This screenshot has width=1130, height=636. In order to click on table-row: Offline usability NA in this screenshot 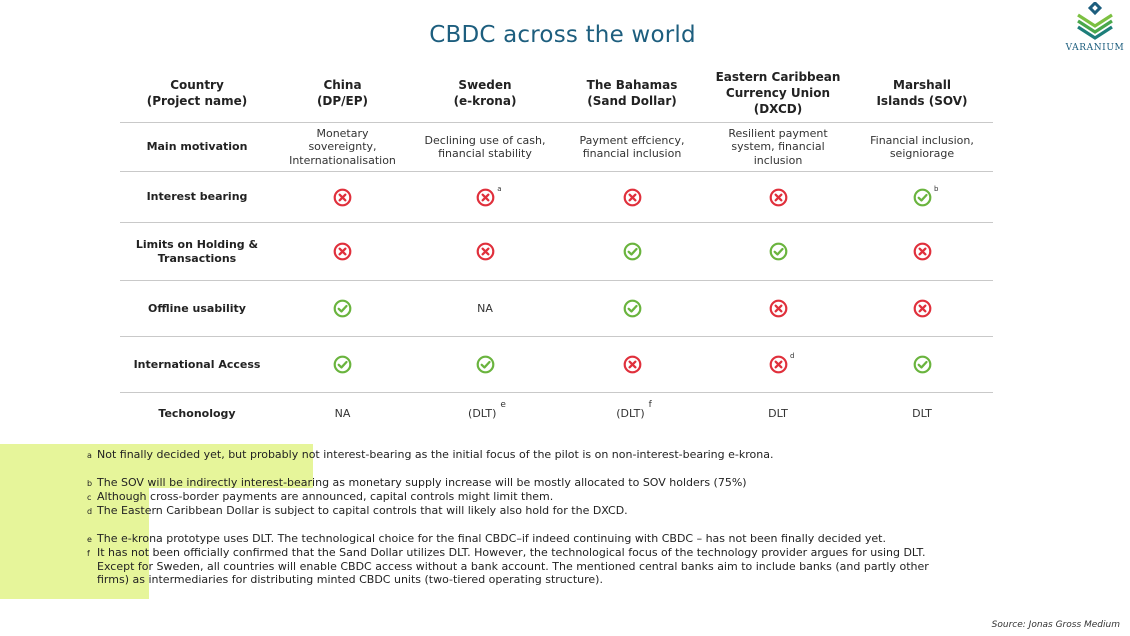, I will do `click(556, 309)`.